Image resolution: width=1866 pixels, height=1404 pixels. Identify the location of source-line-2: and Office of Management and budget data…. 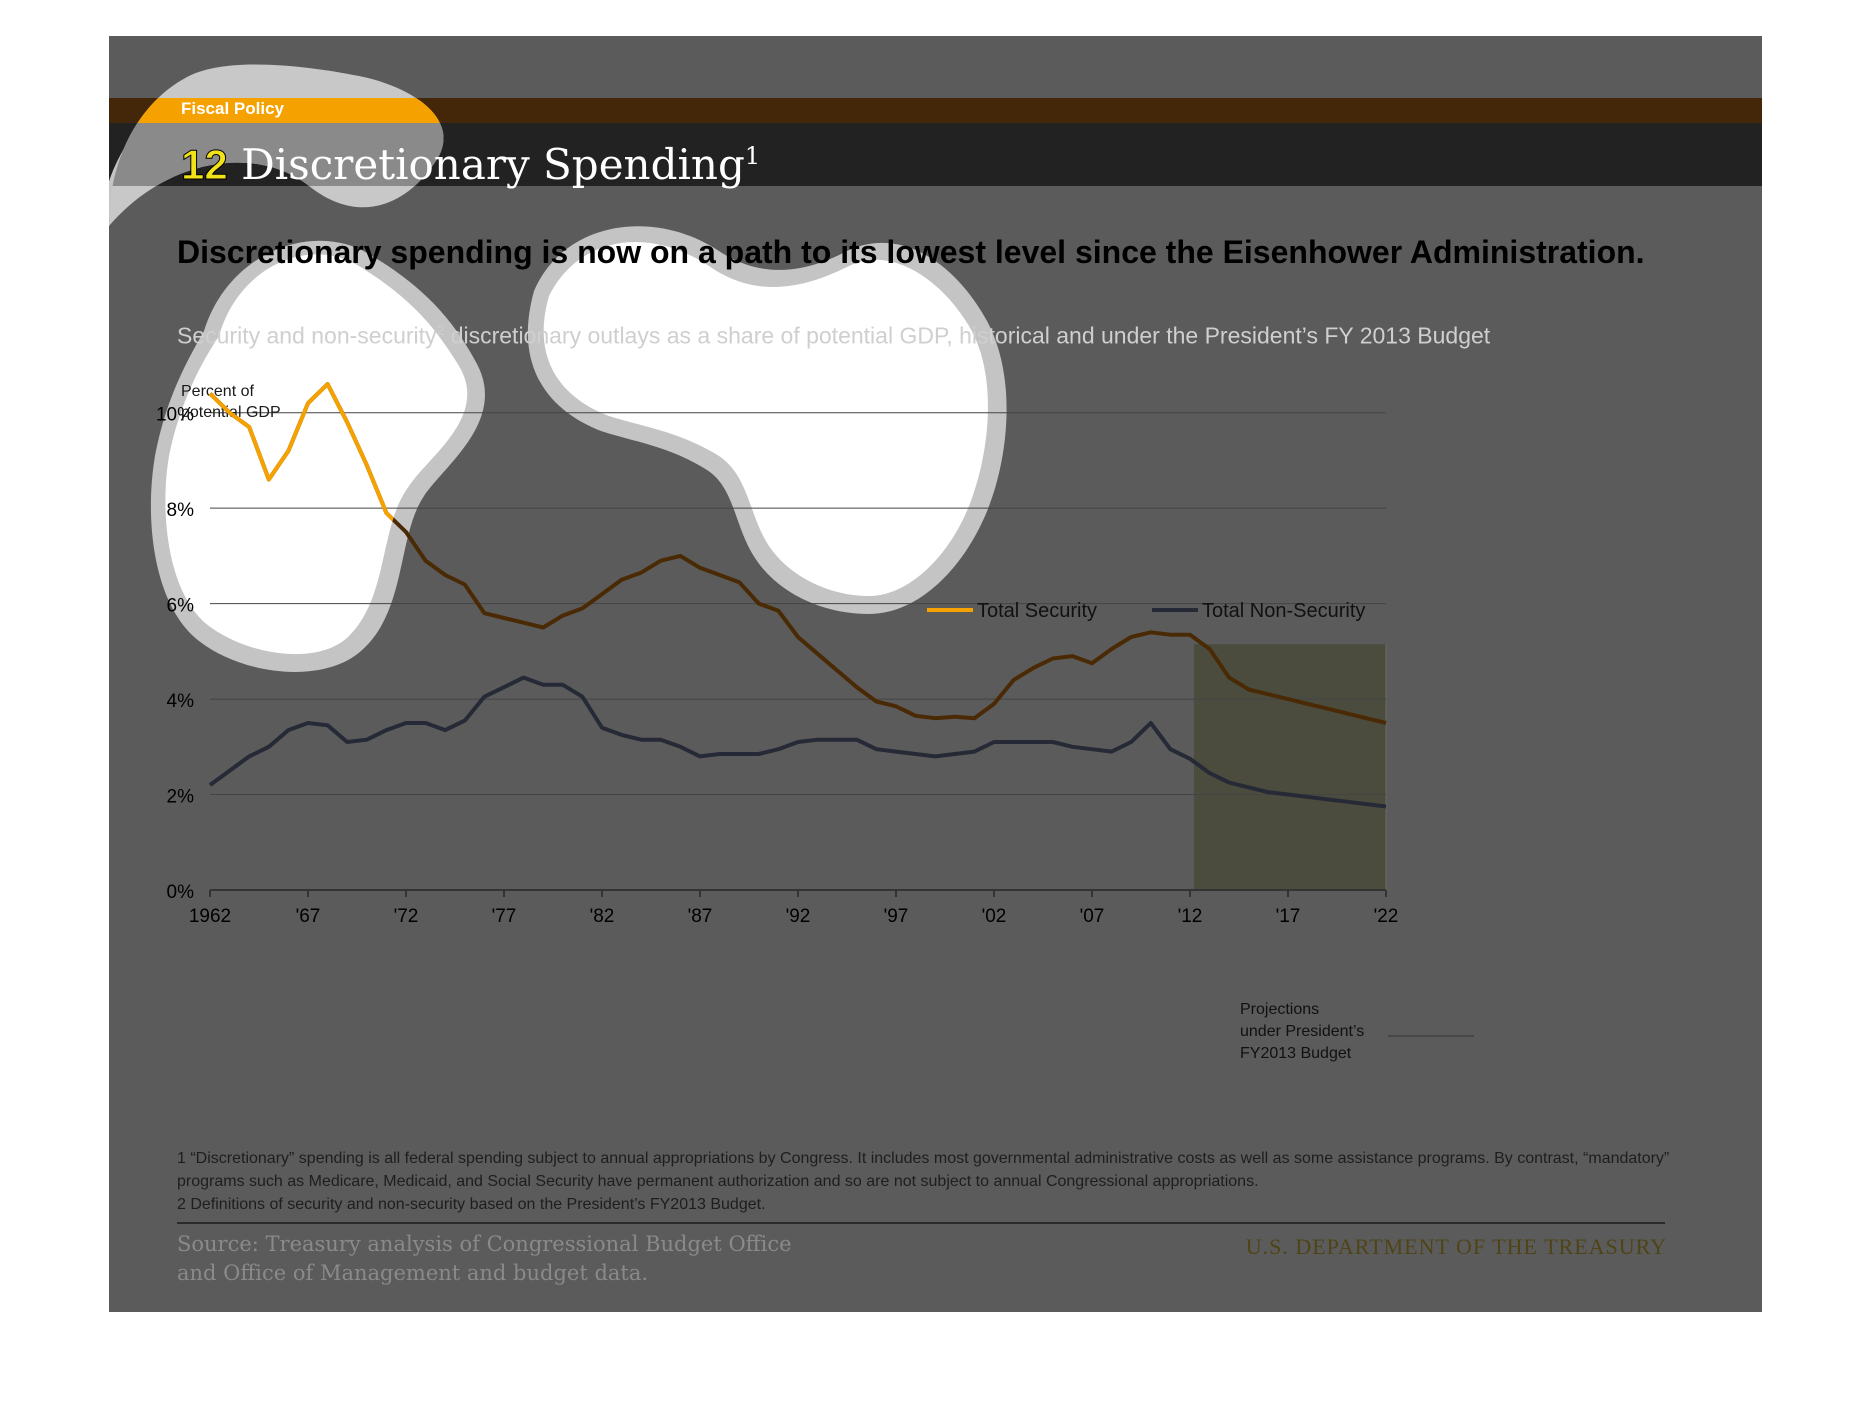
(413, 1273).